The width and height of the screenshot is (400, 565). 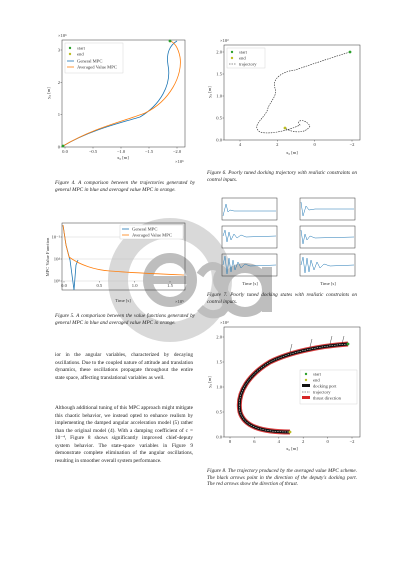 What do you see at coordinates (57, 281) in the screenshot?
I see `y-tick-label: 10⁹` at bounding box center [57, 281].